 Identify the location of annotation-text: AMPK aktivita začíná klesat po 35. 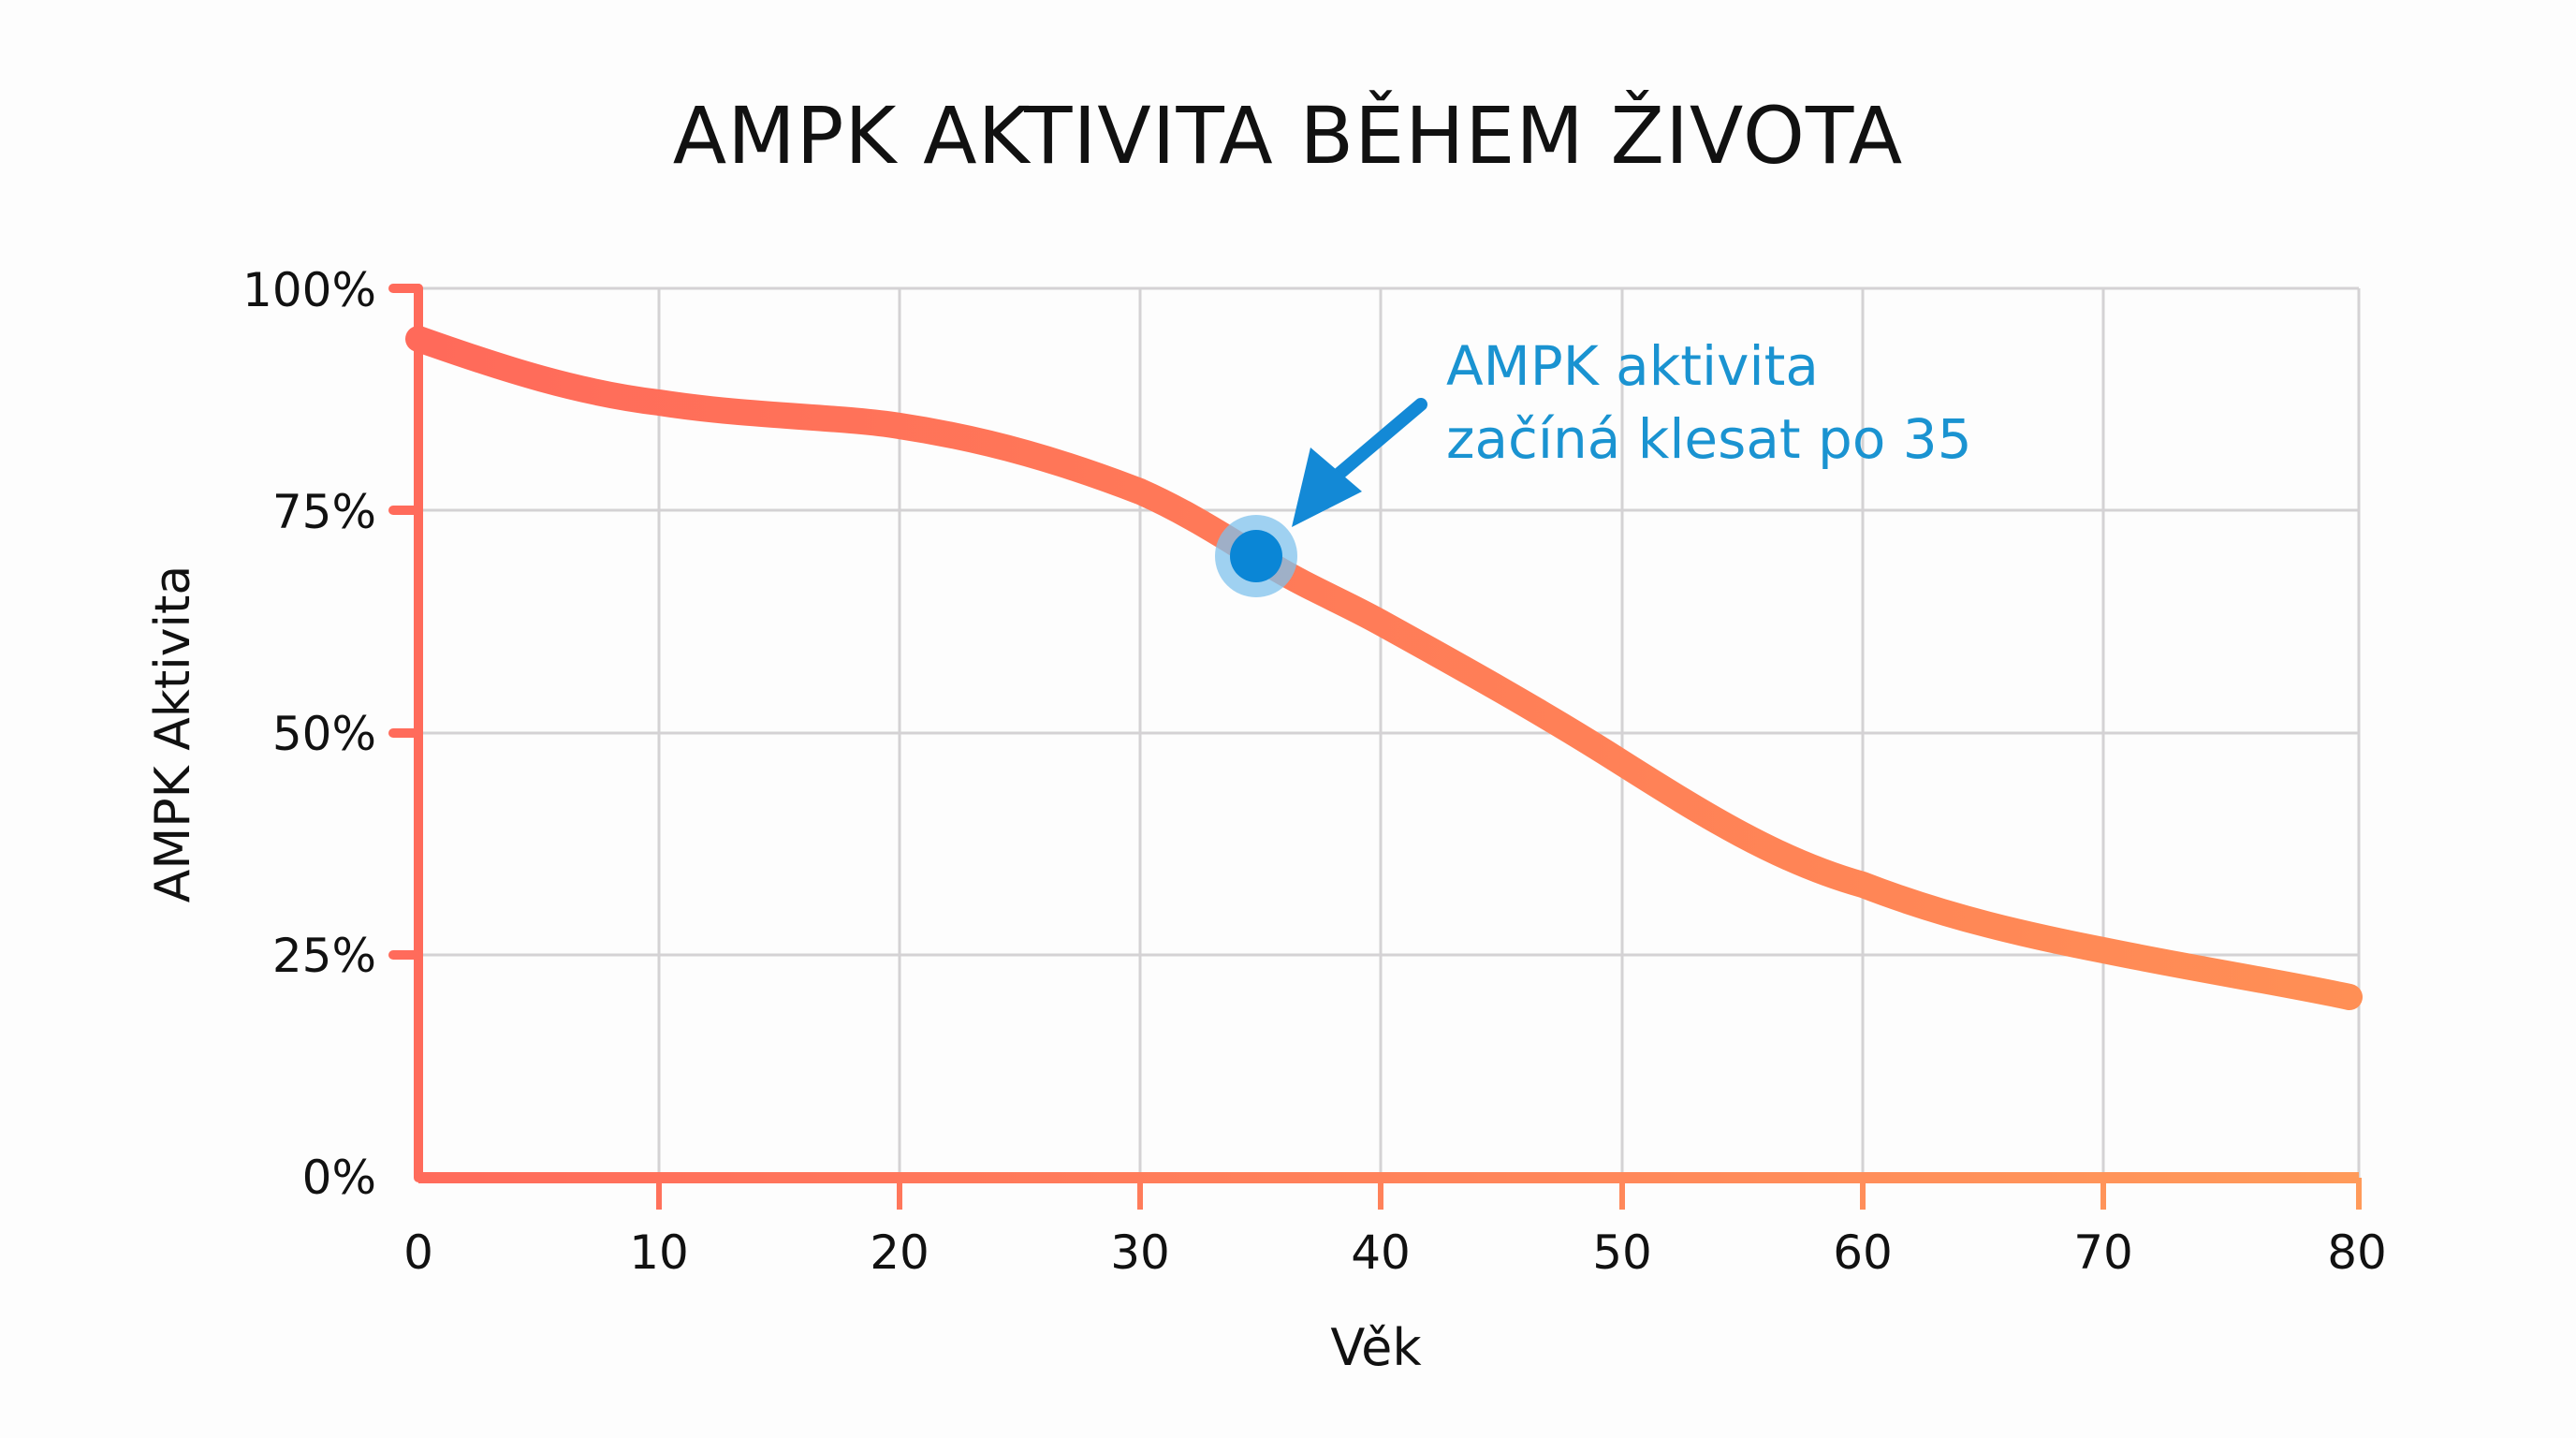
(1709, 403).